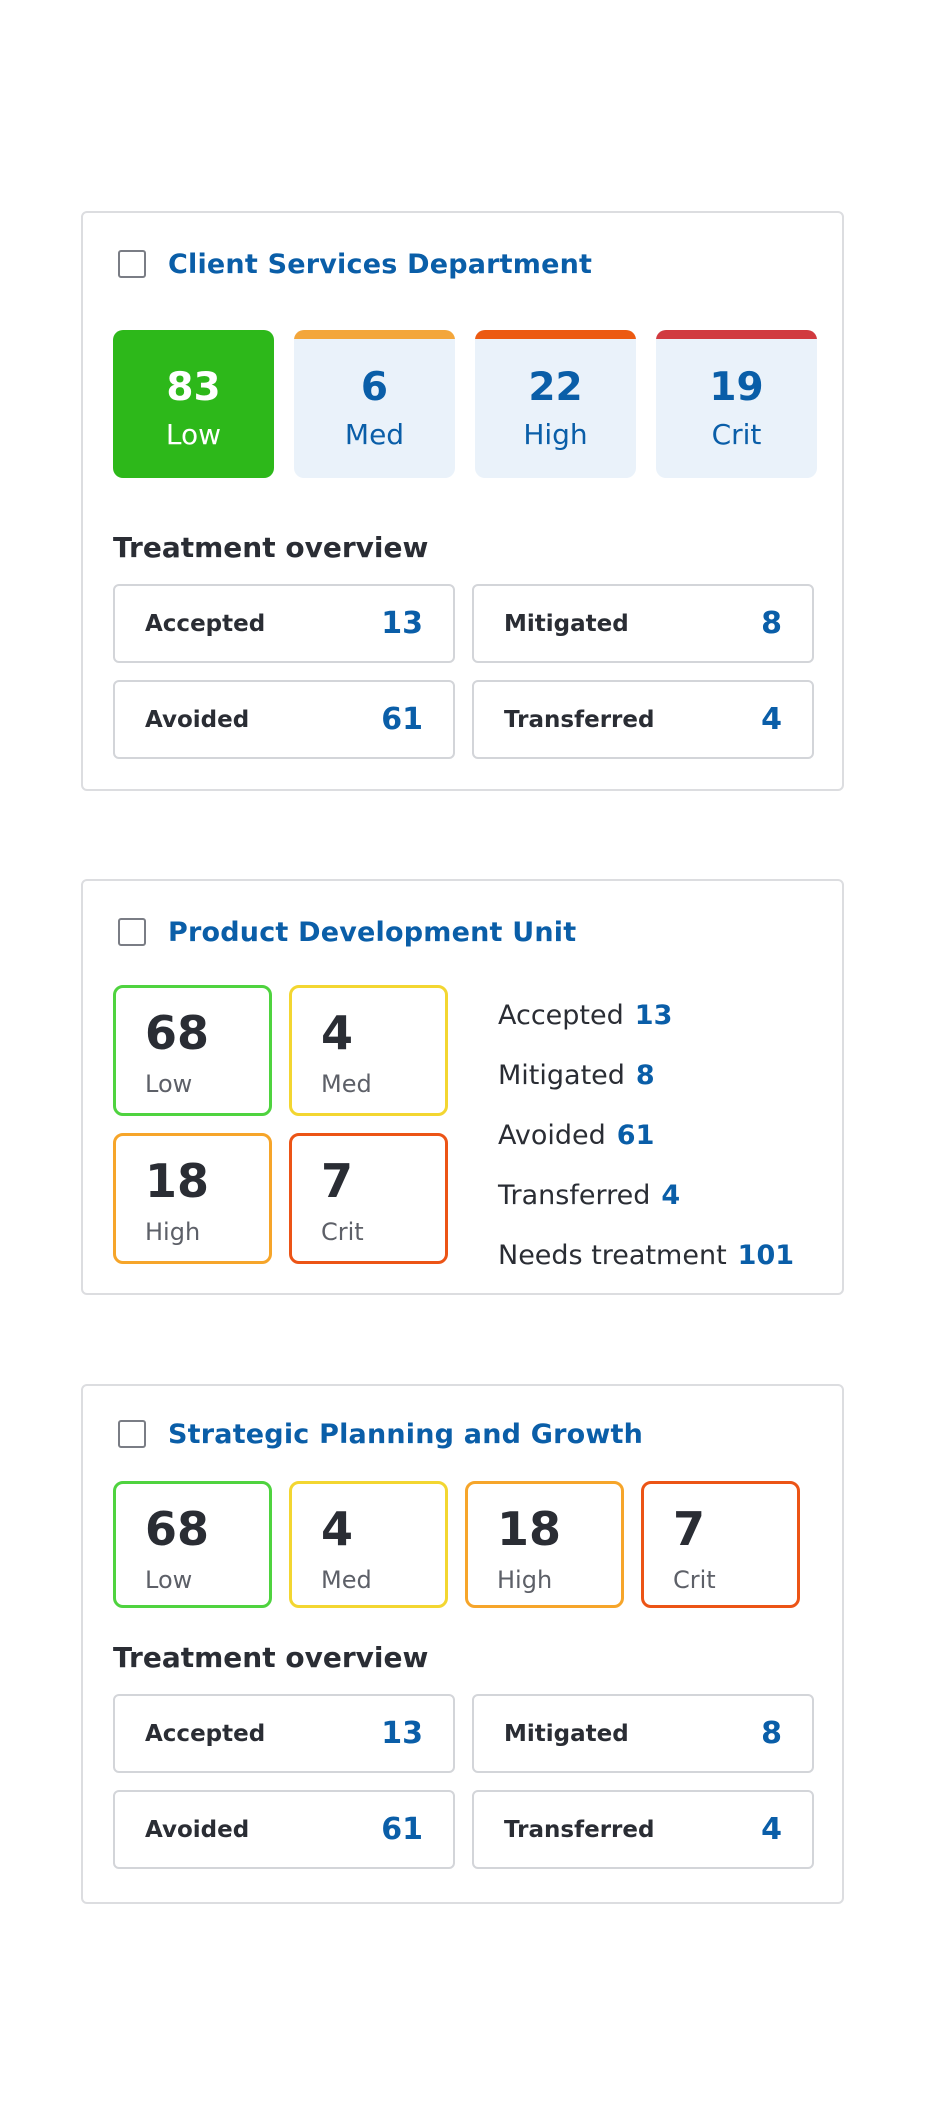 Image resolution: width=926 pixels, height=2110 pixels. I want to click on risk-tiles: 83 Low 6 Med 22 High 19 Crit, so click(465, 404).